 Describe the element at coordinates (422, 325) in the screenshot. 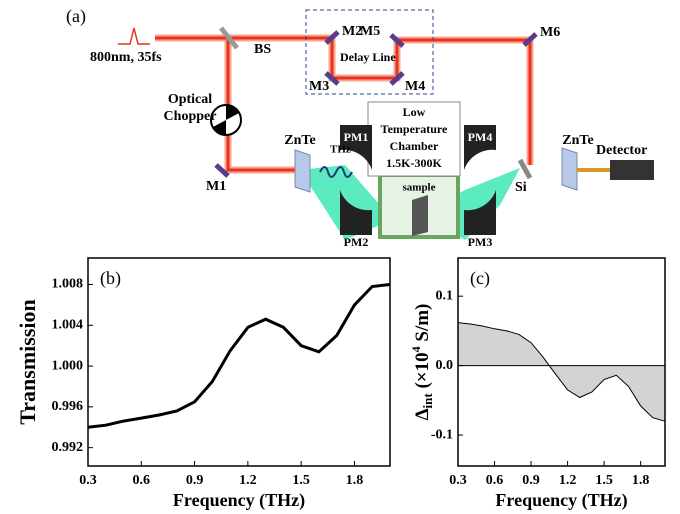

I see `y-label-part: S/m)` at that location.